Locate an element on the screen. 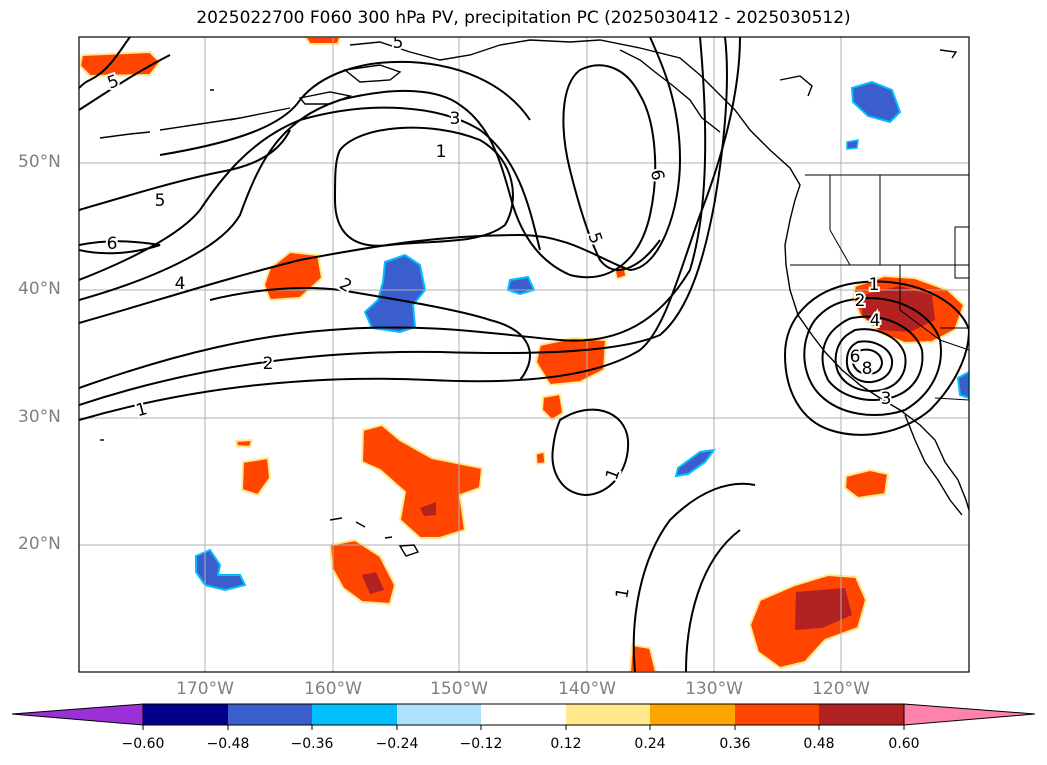  colorbar-tick-label: 0.48 is located at coordinates (819, 744).